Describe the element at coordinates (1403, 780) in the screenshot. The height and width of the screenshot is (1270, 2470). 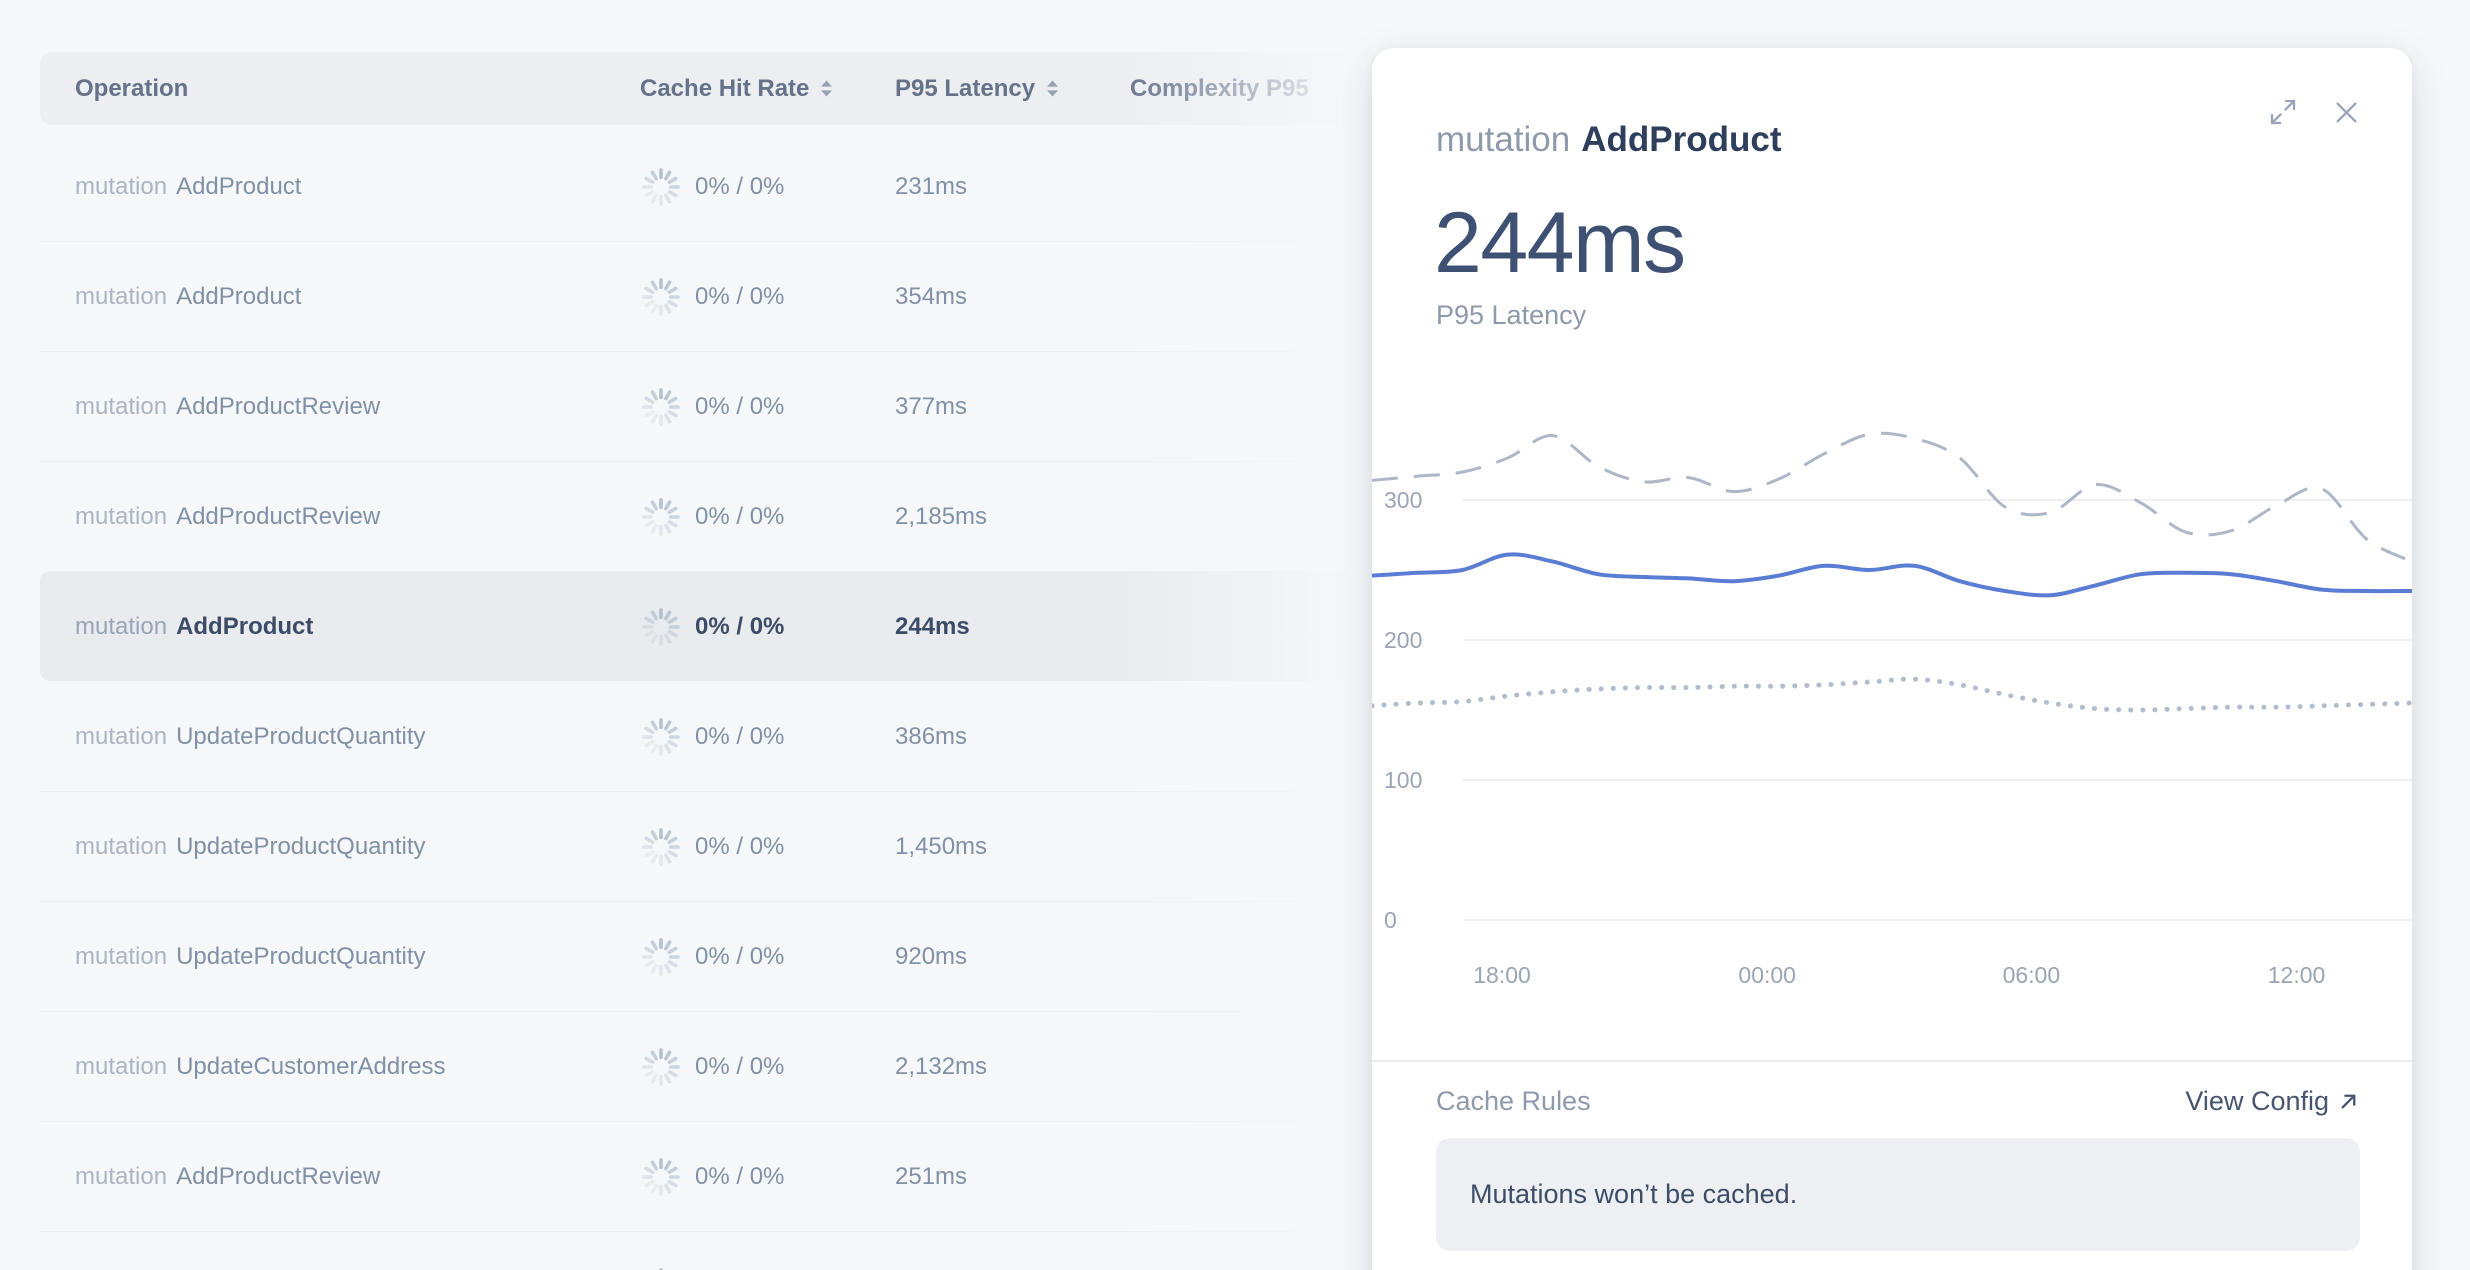
I see `svg-text: 100` at that location.